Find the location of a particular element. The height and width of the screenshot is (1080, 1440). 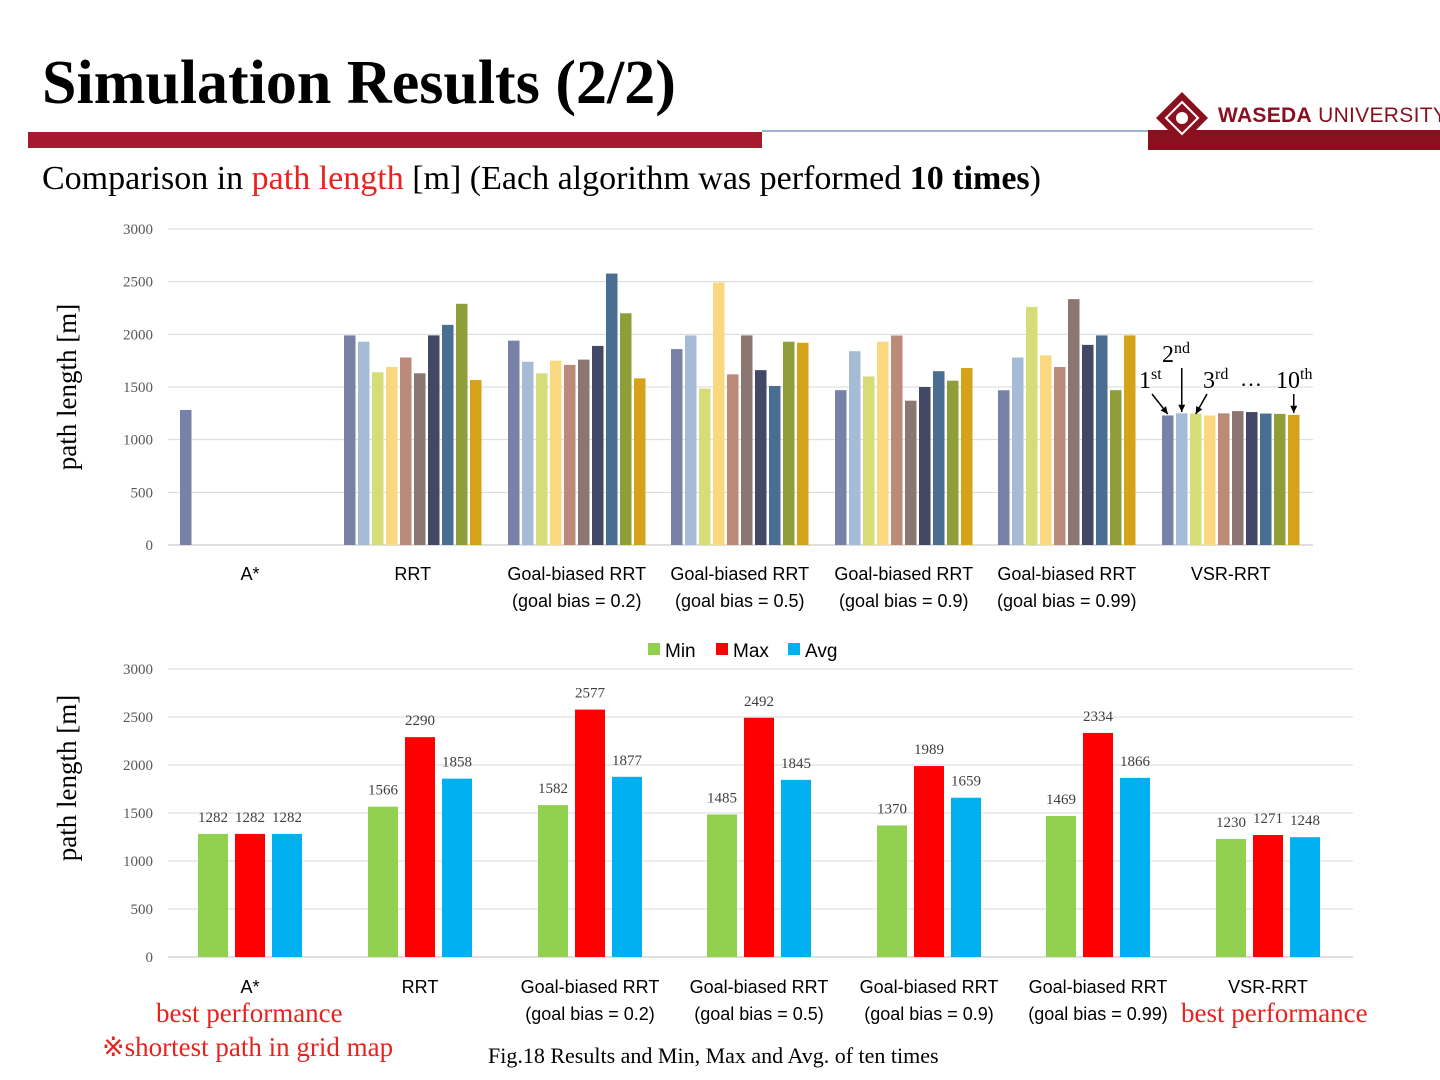

title-underline-red is located at coordinates (395, 140).